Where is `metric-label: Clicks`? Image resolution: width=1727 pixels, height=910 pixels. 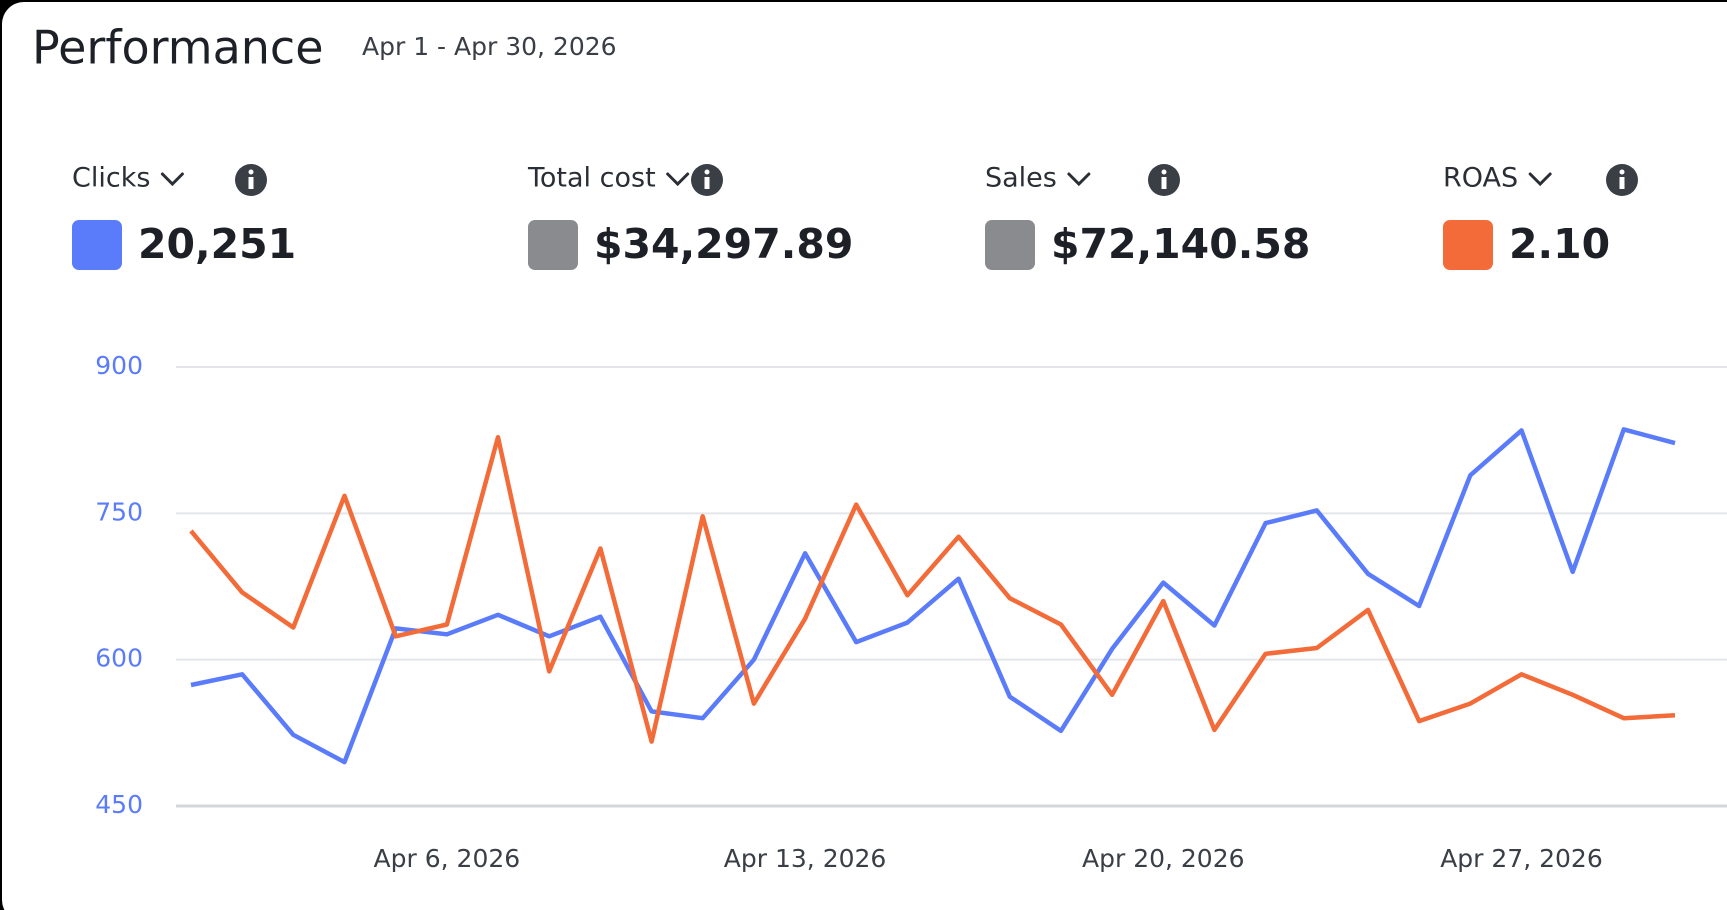
metric-label: Clicks is located at coordinates (111, 178).